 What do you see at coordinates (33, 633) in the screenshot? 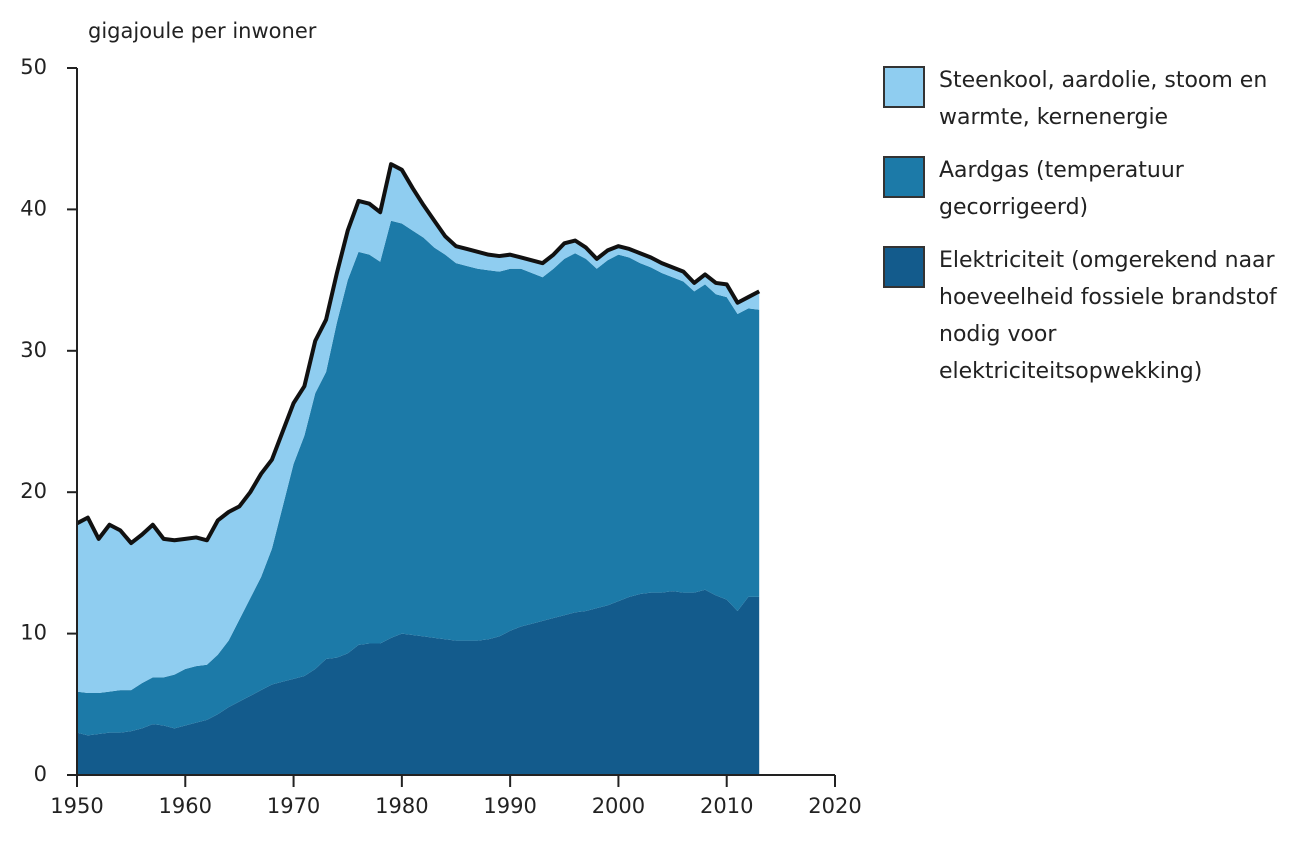
I see `y-tick-label: 10` at bounding box center [33, 633].